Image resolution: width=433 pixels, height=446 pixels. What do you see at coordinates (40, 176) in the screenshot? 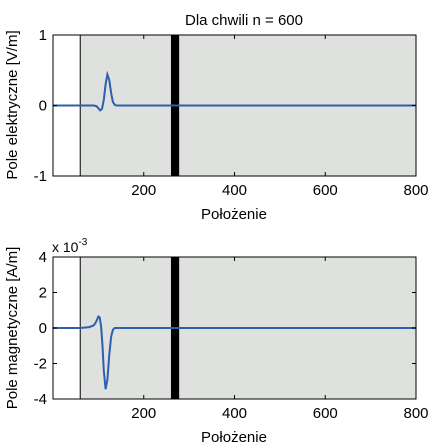
I see `y-tick-label: -1` at bounding box center [40, 176].